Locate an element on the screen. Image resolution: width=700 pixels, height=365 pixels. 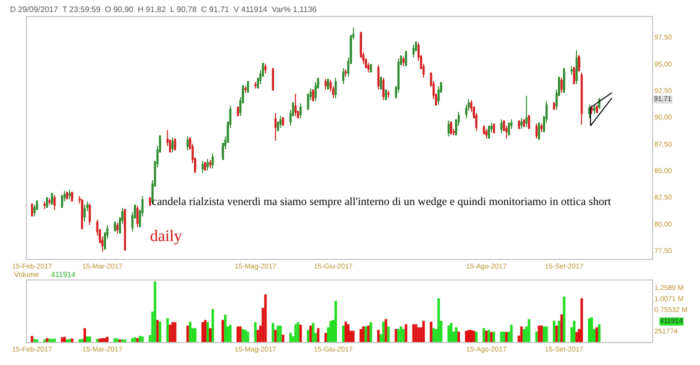
line-series is located at coordinates (601, 109).